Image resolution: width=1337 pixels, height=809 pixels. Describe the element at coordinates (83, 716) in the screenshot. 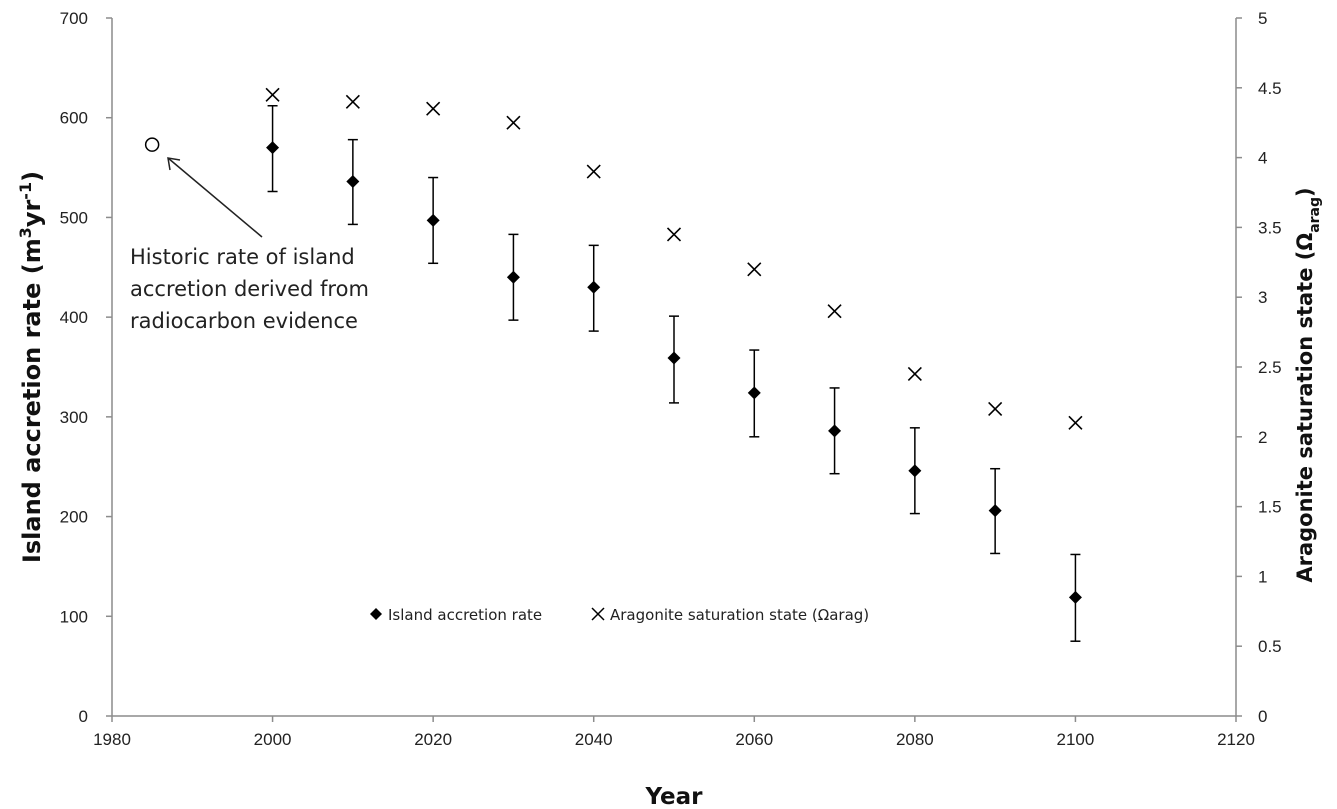

I see `left-y-tick-label: 0` at that location.